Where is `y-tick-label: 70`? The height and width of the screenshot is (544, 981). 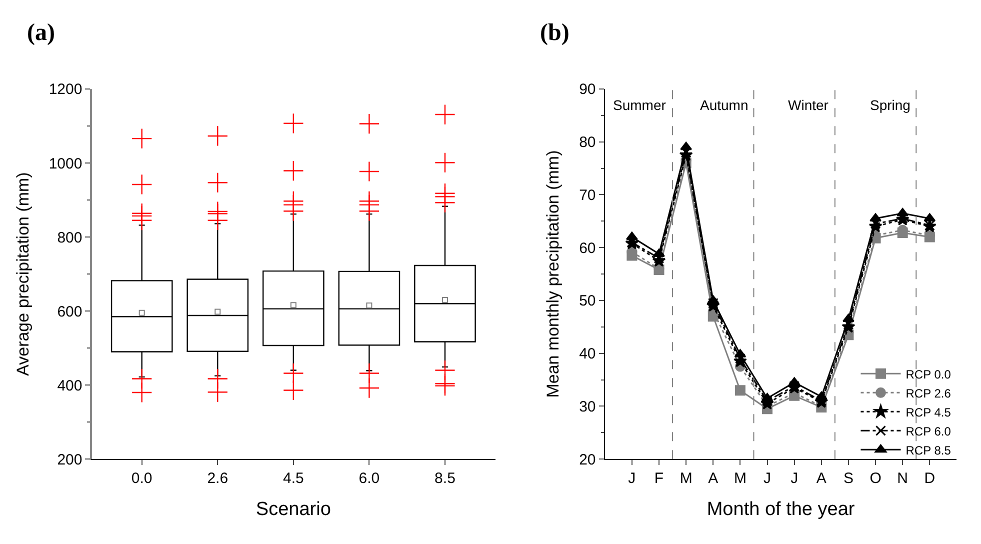
y-tick-label: 70 is located at coordinates (587, 195).